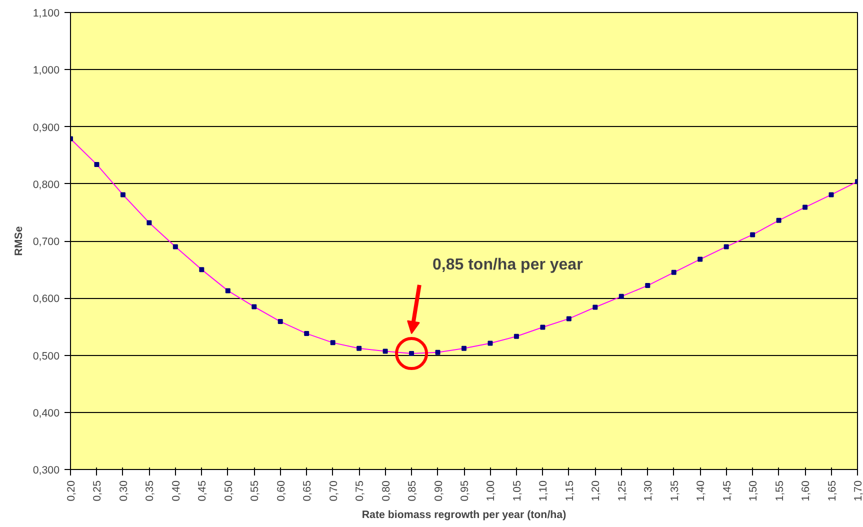  I want to click on x-tick-label: 0,90, so click(438, 491).